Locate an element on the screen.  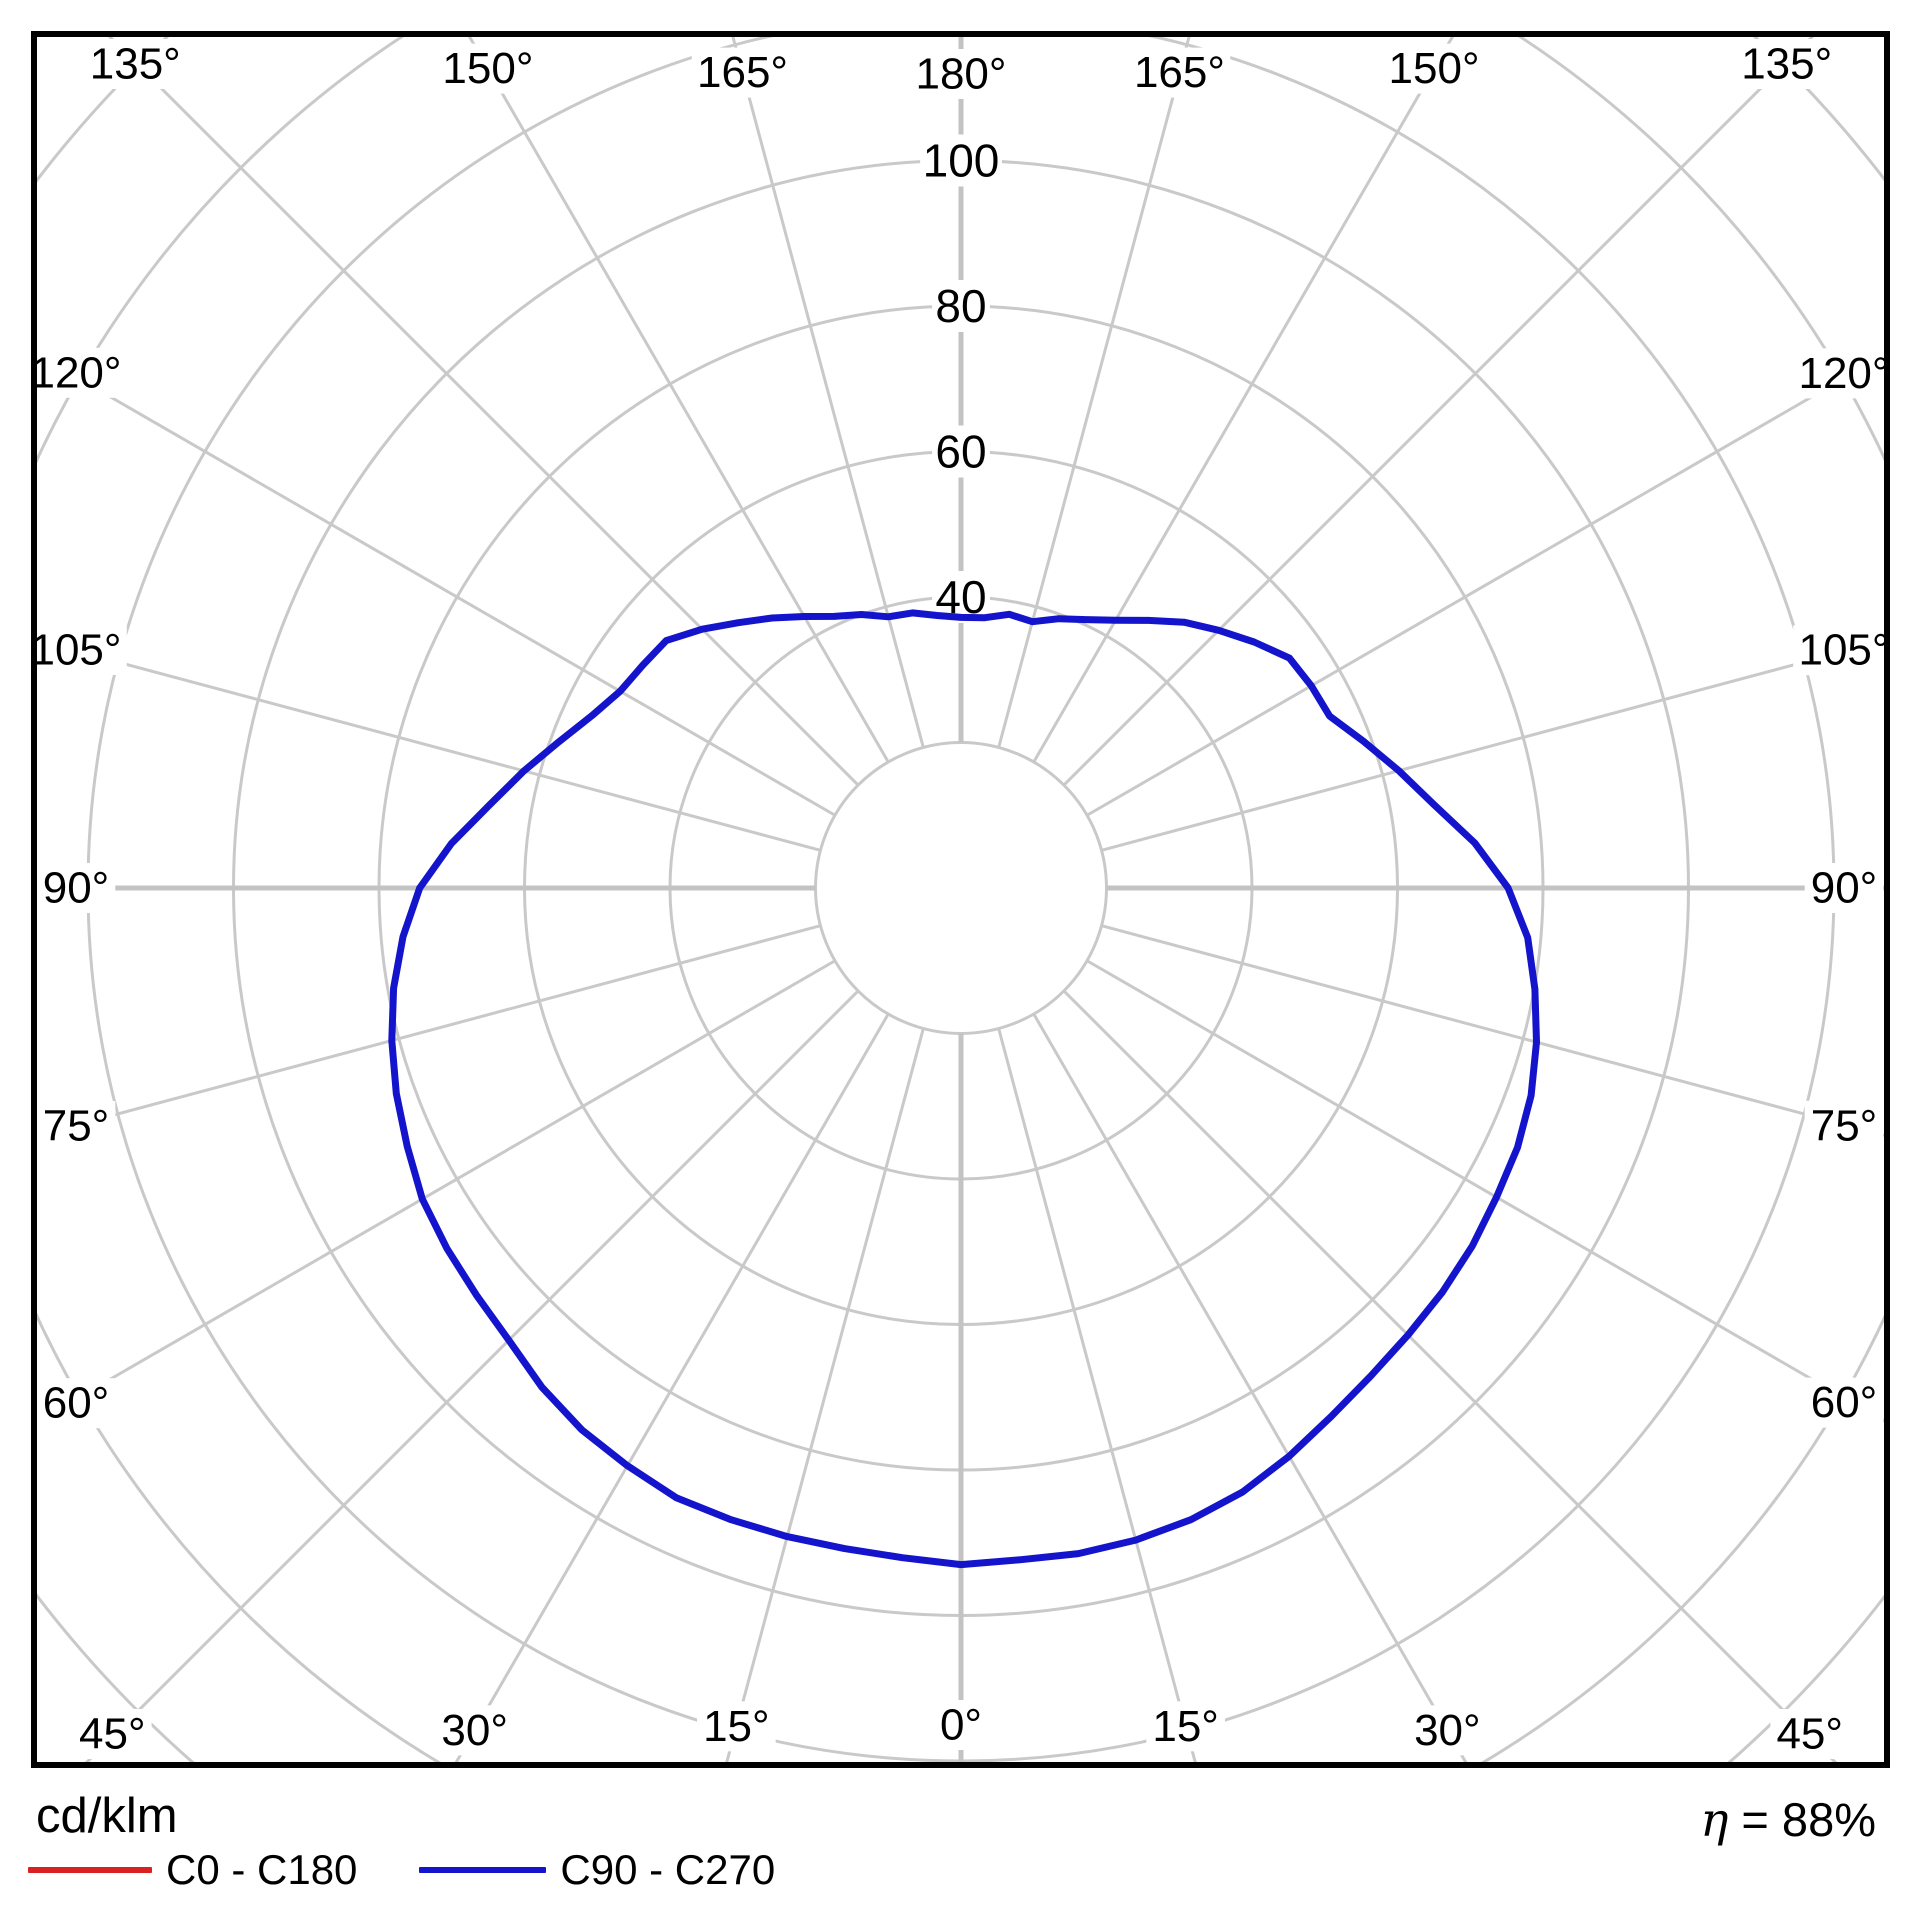
radial-value-label: 80 is located at coordinates (960, 306).